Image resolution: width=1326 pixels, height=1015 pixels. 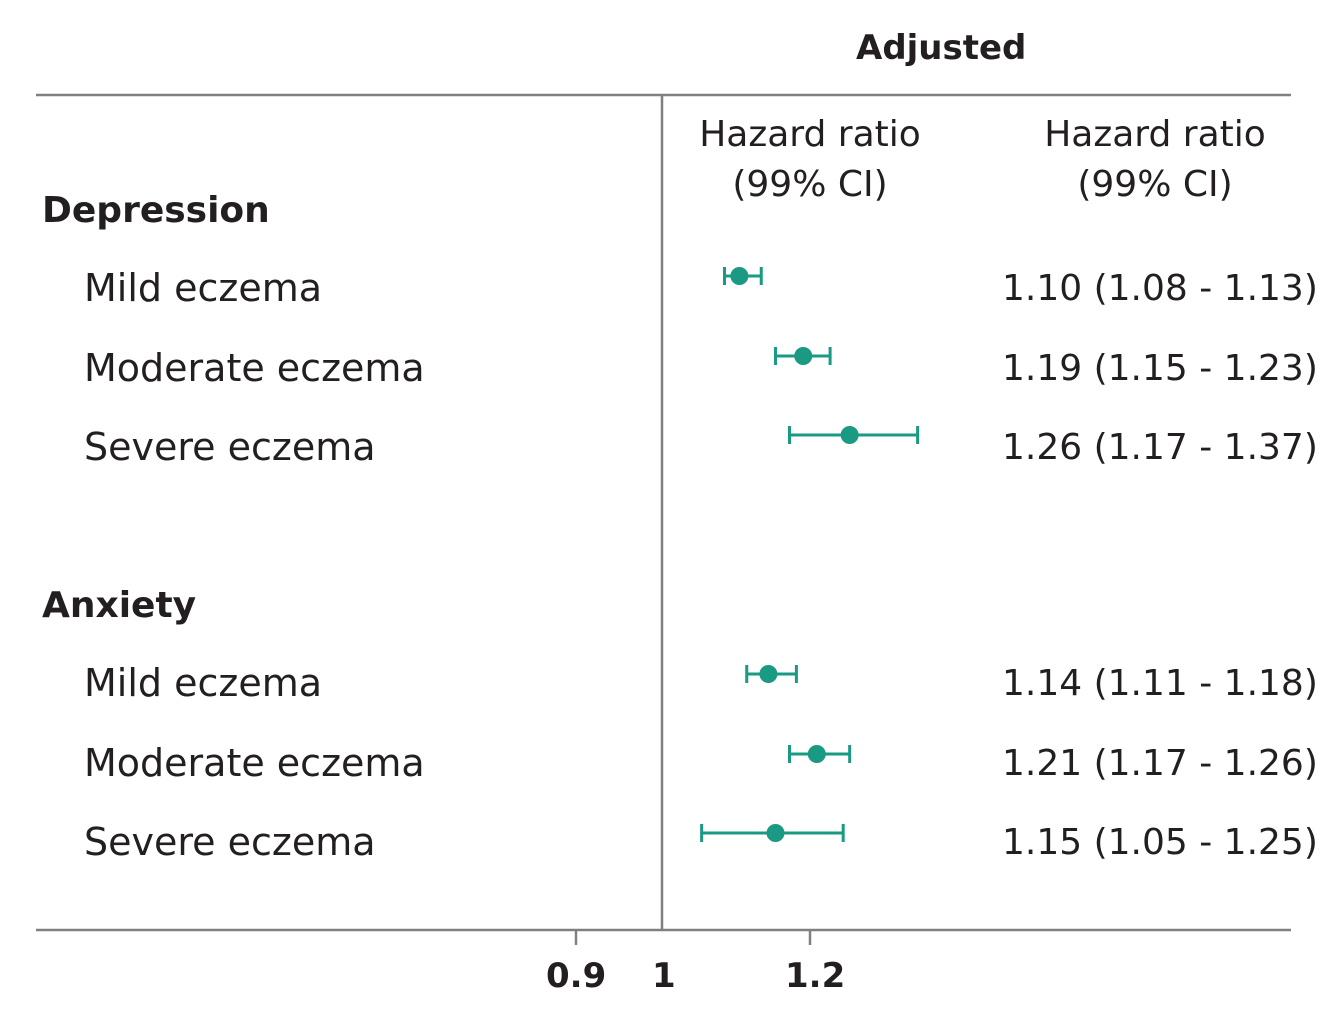 I want to click on group-heading-depression: Depression, so click(x=156, y=210).